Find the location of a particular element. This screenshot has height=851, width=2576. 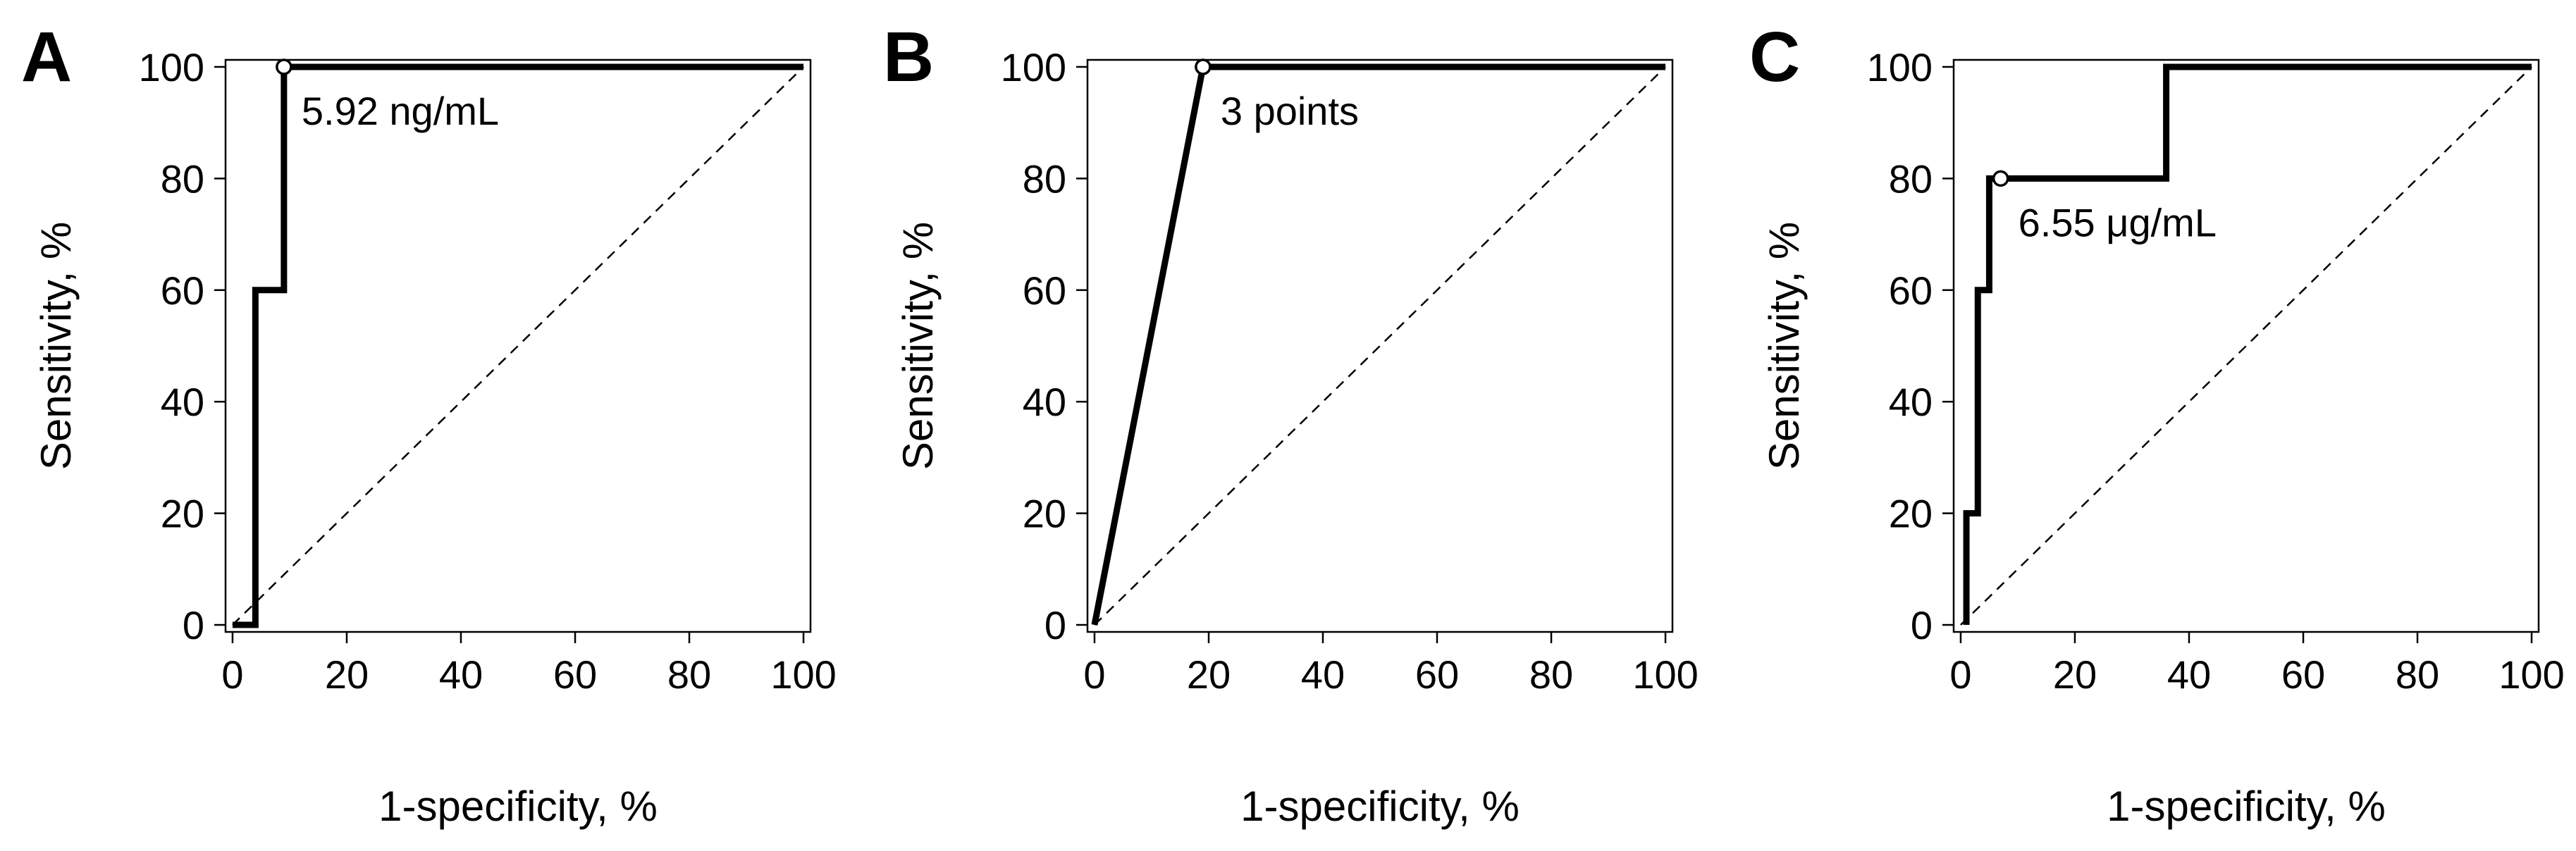

panel-label: C is located at coordinates (1775, 57).